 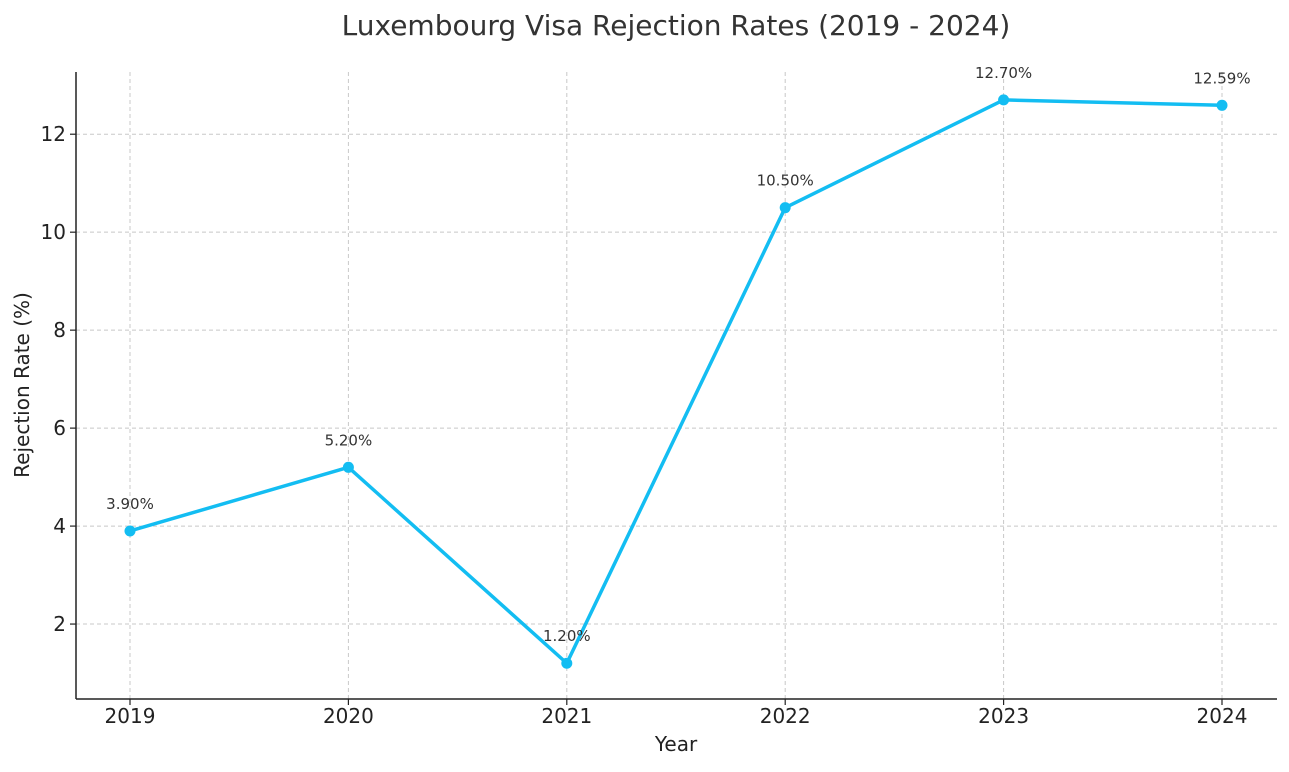 I want to click on data-label: 10.50%, so click(x=785, y=181).